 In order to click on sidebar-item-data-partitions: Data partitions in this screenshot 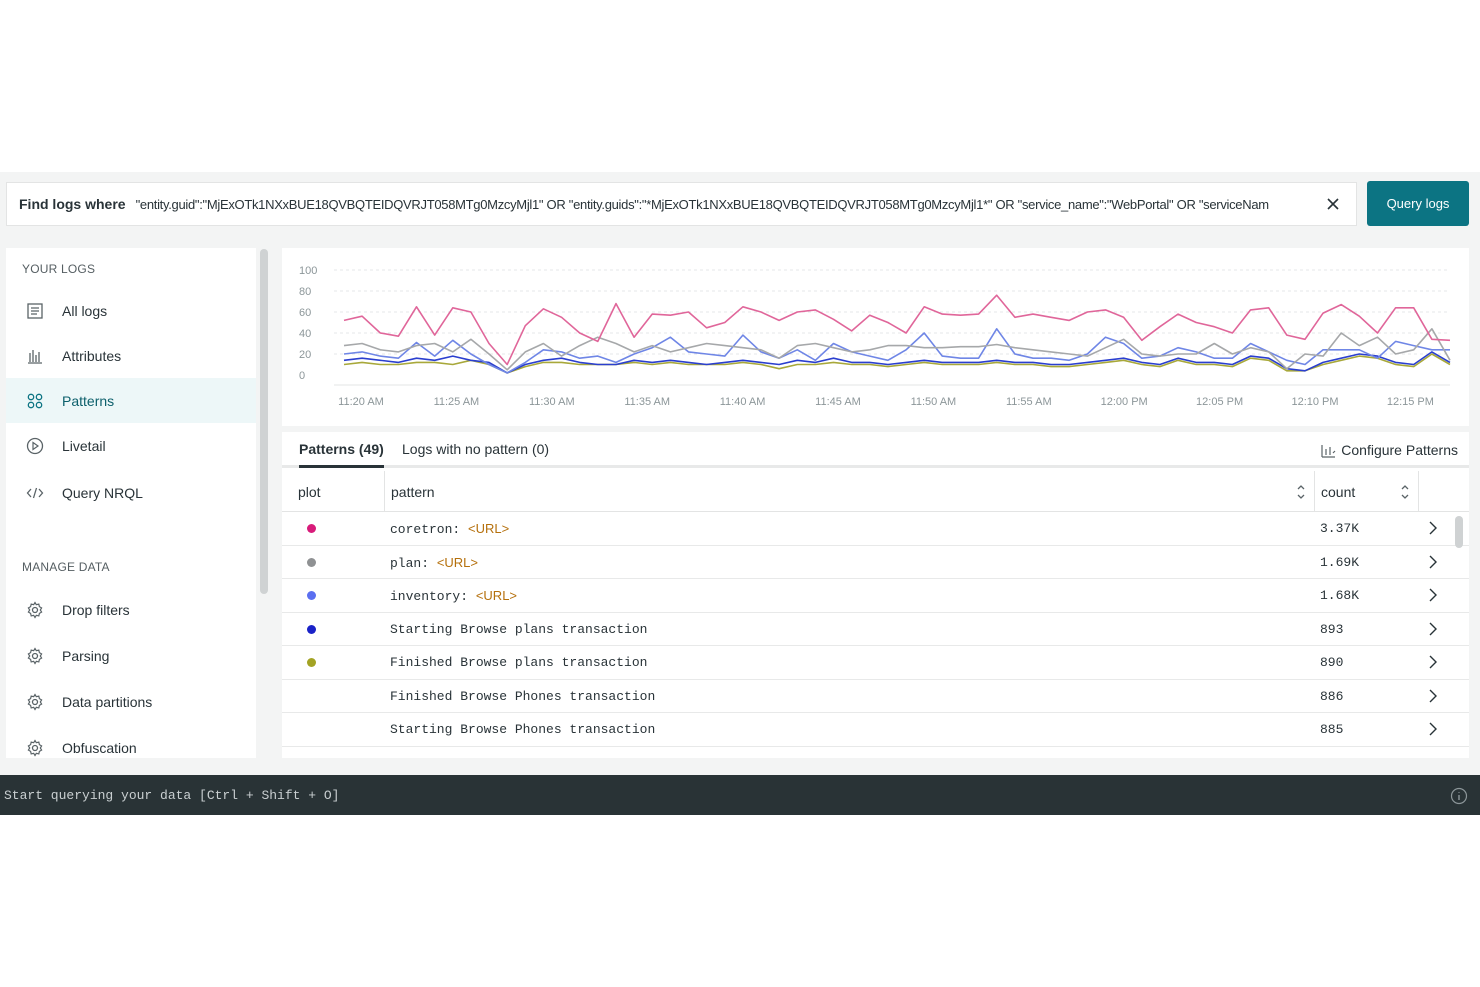, I will do `click(131, 701)`.